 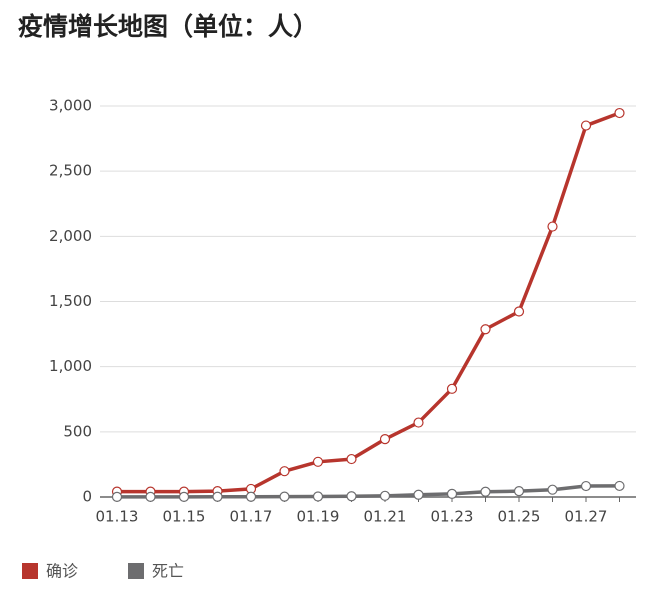 I want to click on x-tick-label: 01.25, so click(x=519, y=517).